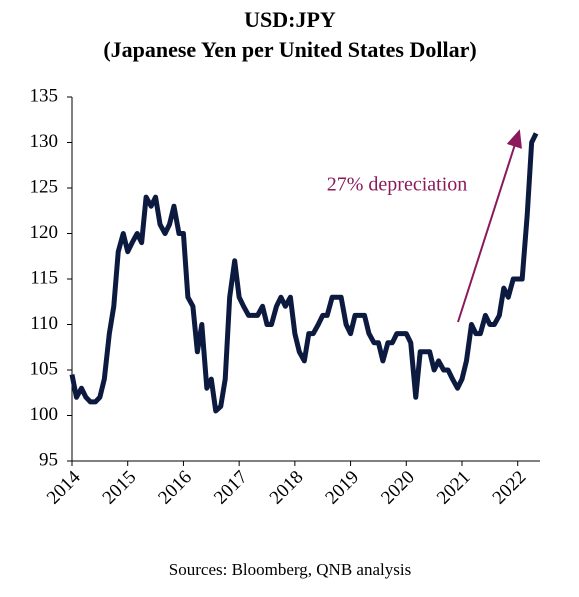 The height and width of the screenshot is (597, 579). I want to click on chart-title: USD:JPY, so click(290, 19).